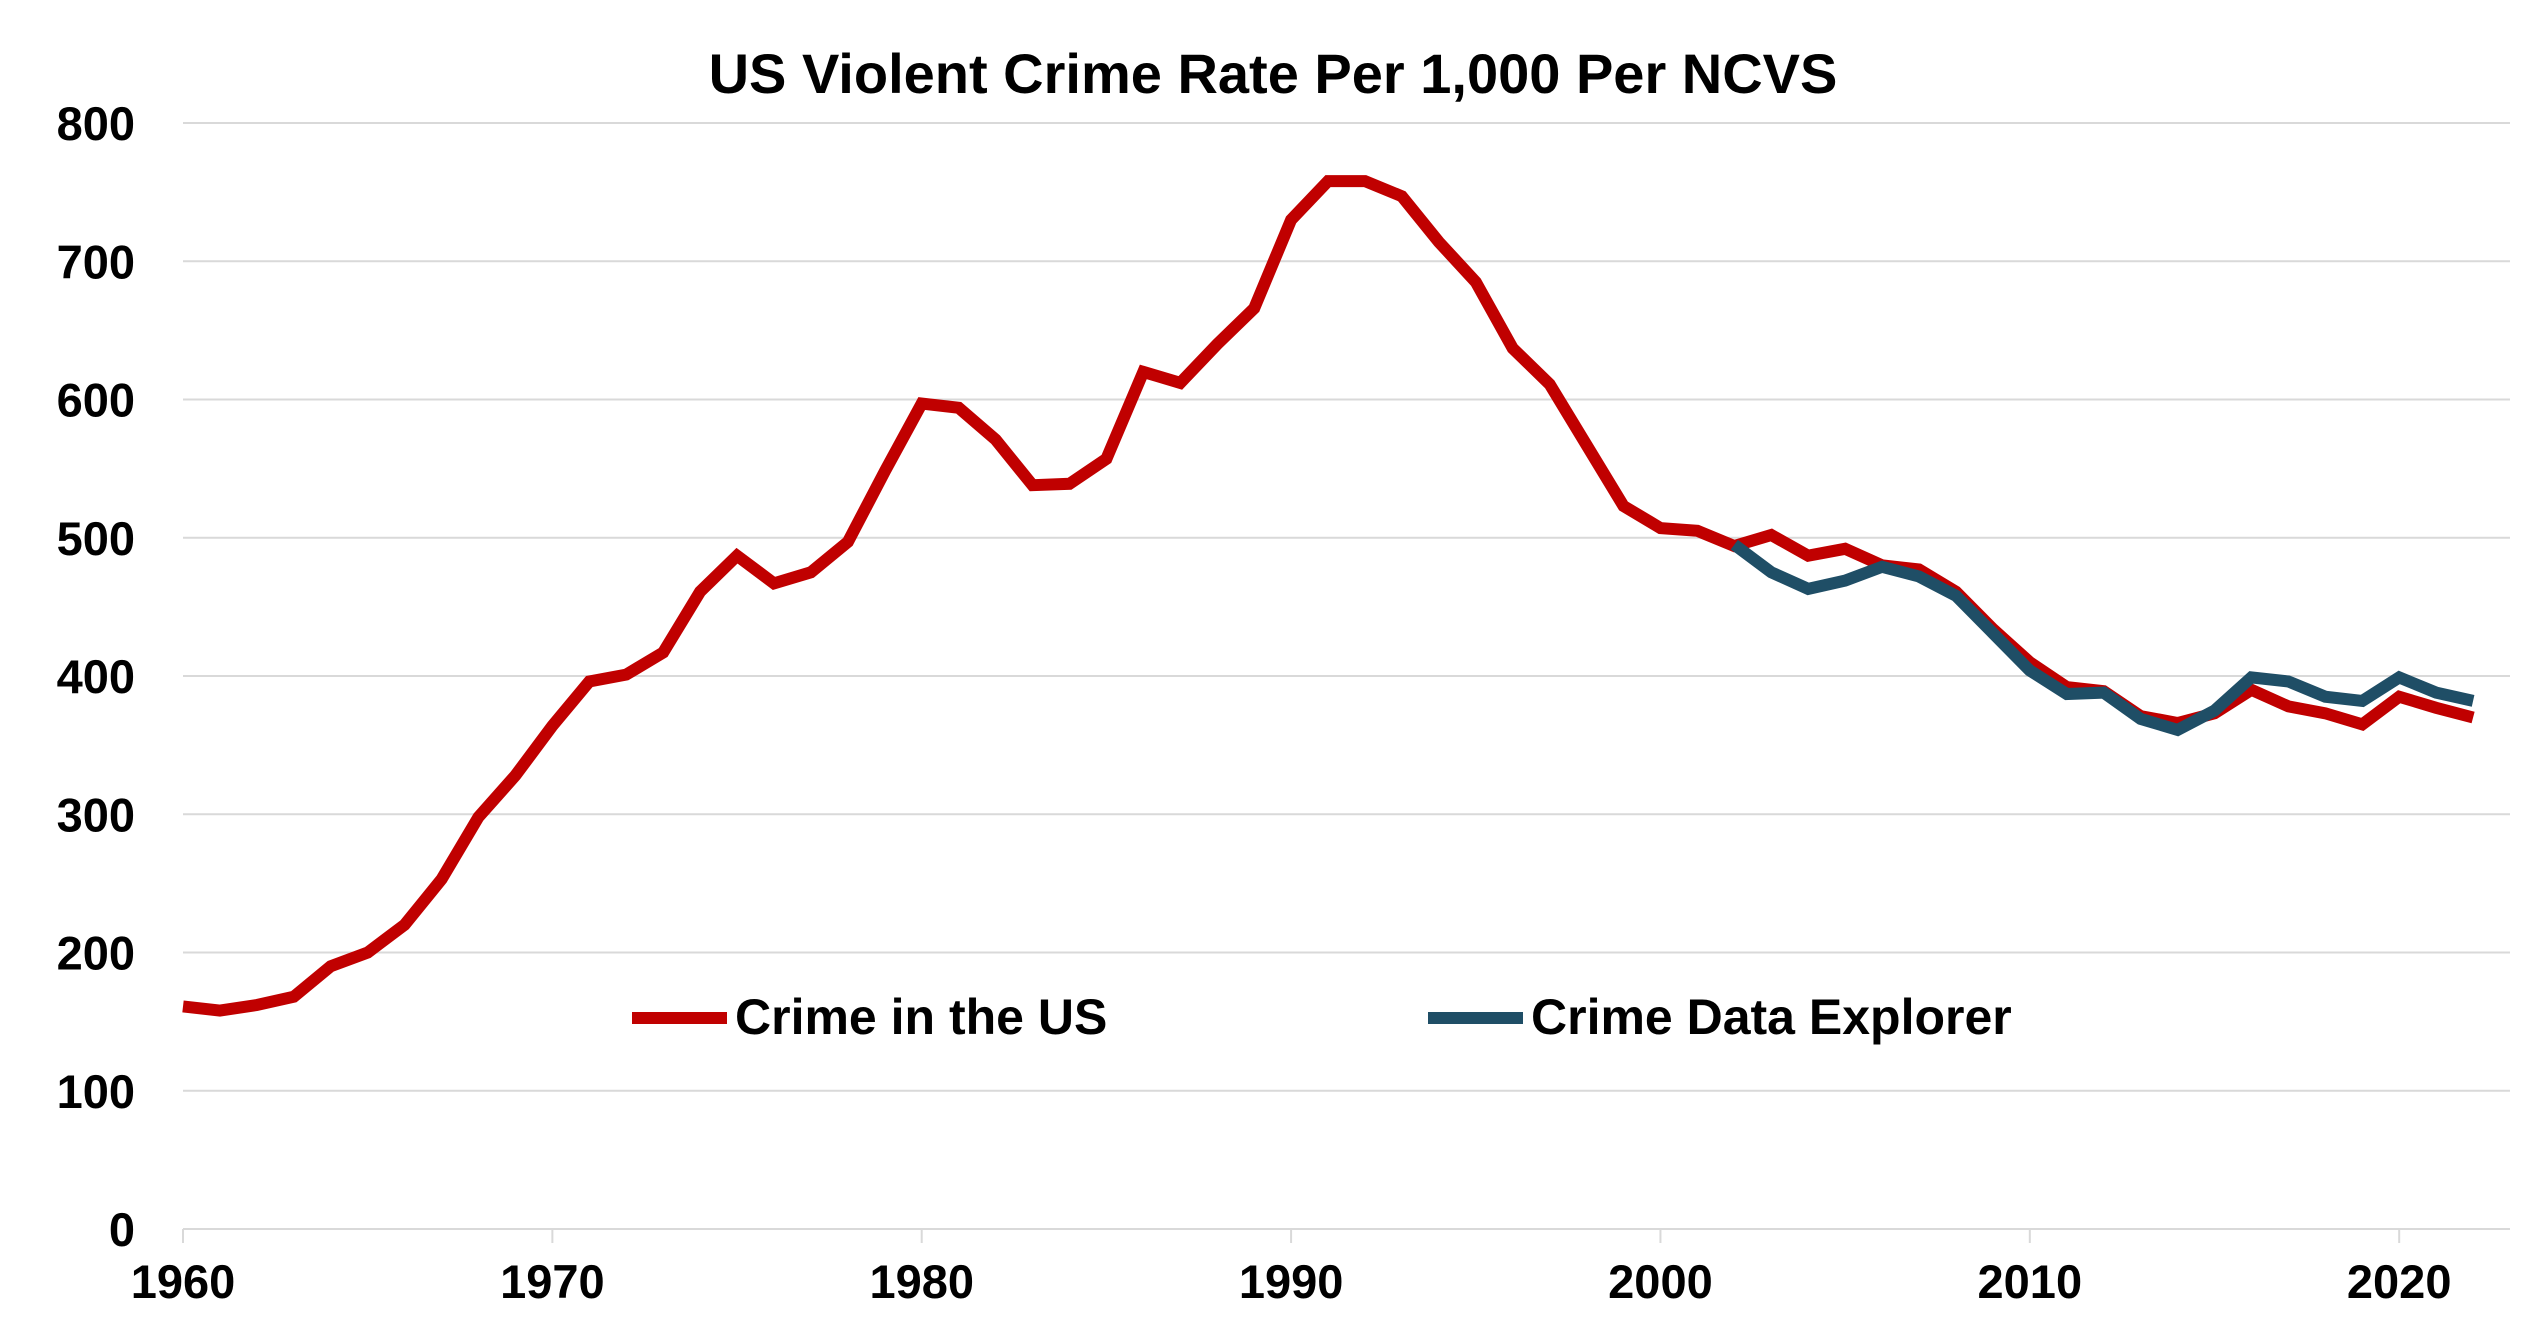 The height and width of the screenshot is (1329, 2546). What do you see at coordinates (2102, 638) in the screenshot?
I see `series-line-crime-data-explorer` at bounding box center [2102, 638].